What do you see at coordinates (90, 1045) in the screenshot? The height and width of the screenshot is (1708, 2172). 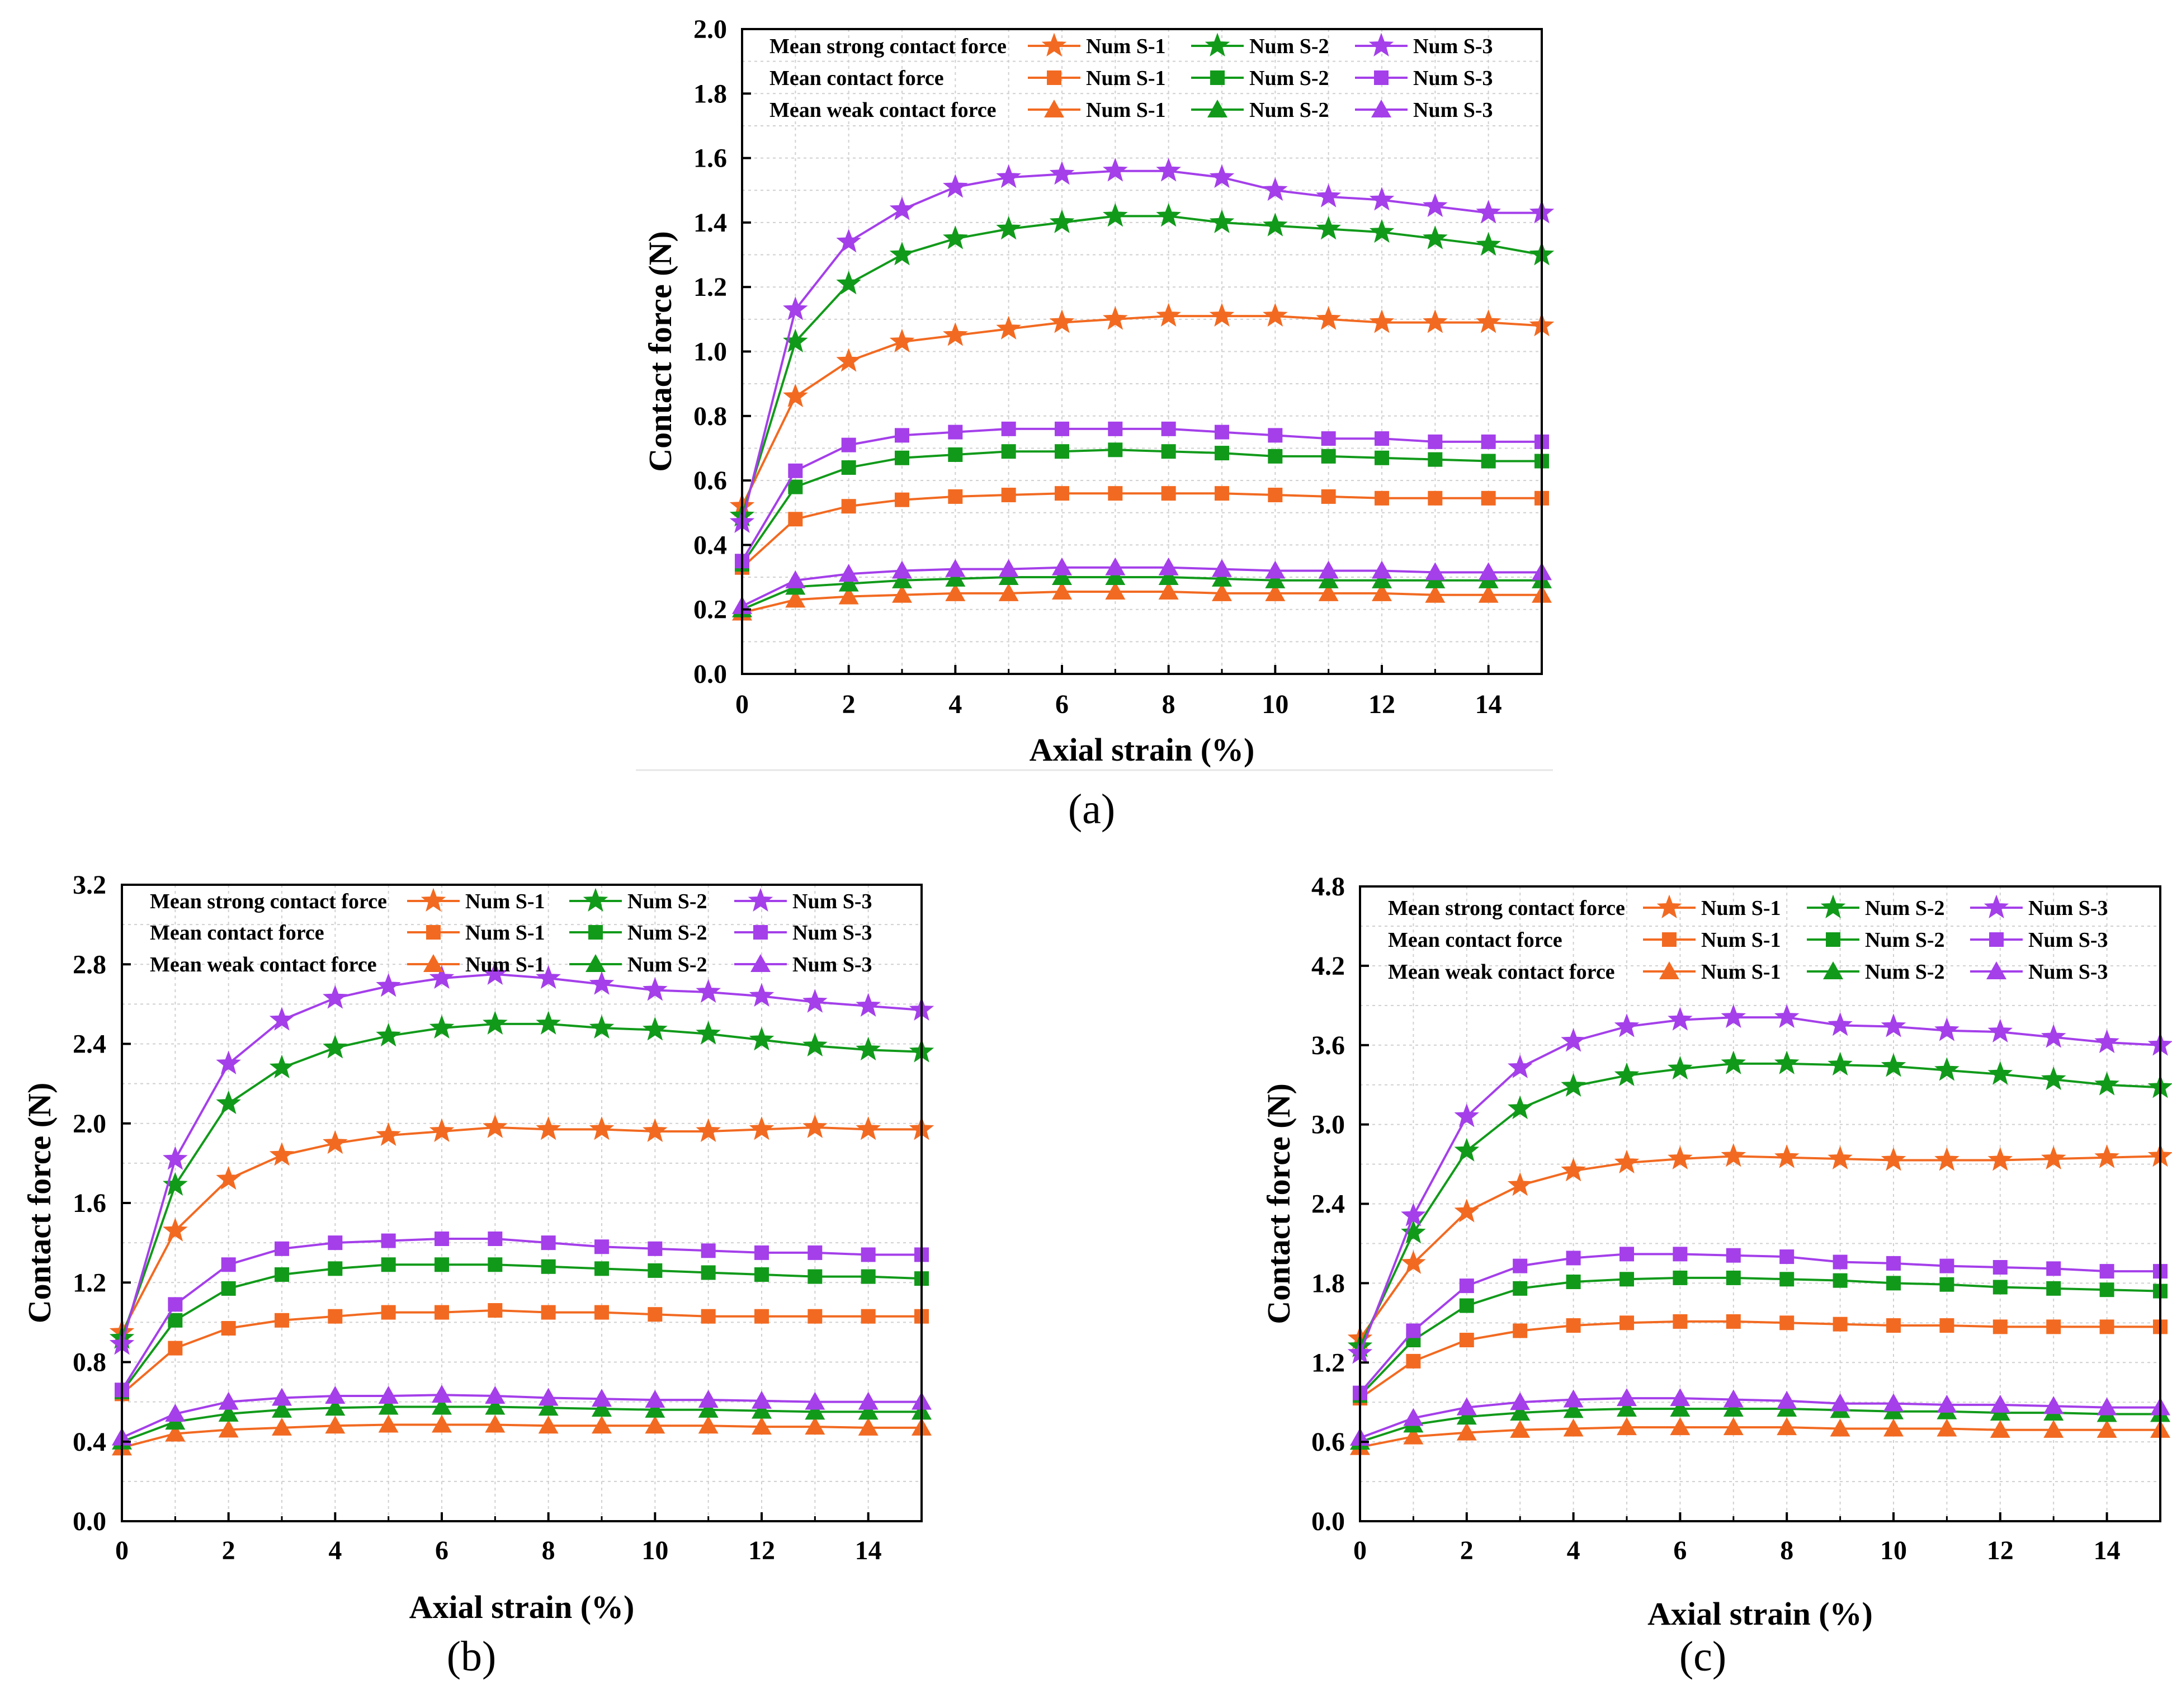 I see `y-tick-label: 2.4` at bounding box center [90, 1045].